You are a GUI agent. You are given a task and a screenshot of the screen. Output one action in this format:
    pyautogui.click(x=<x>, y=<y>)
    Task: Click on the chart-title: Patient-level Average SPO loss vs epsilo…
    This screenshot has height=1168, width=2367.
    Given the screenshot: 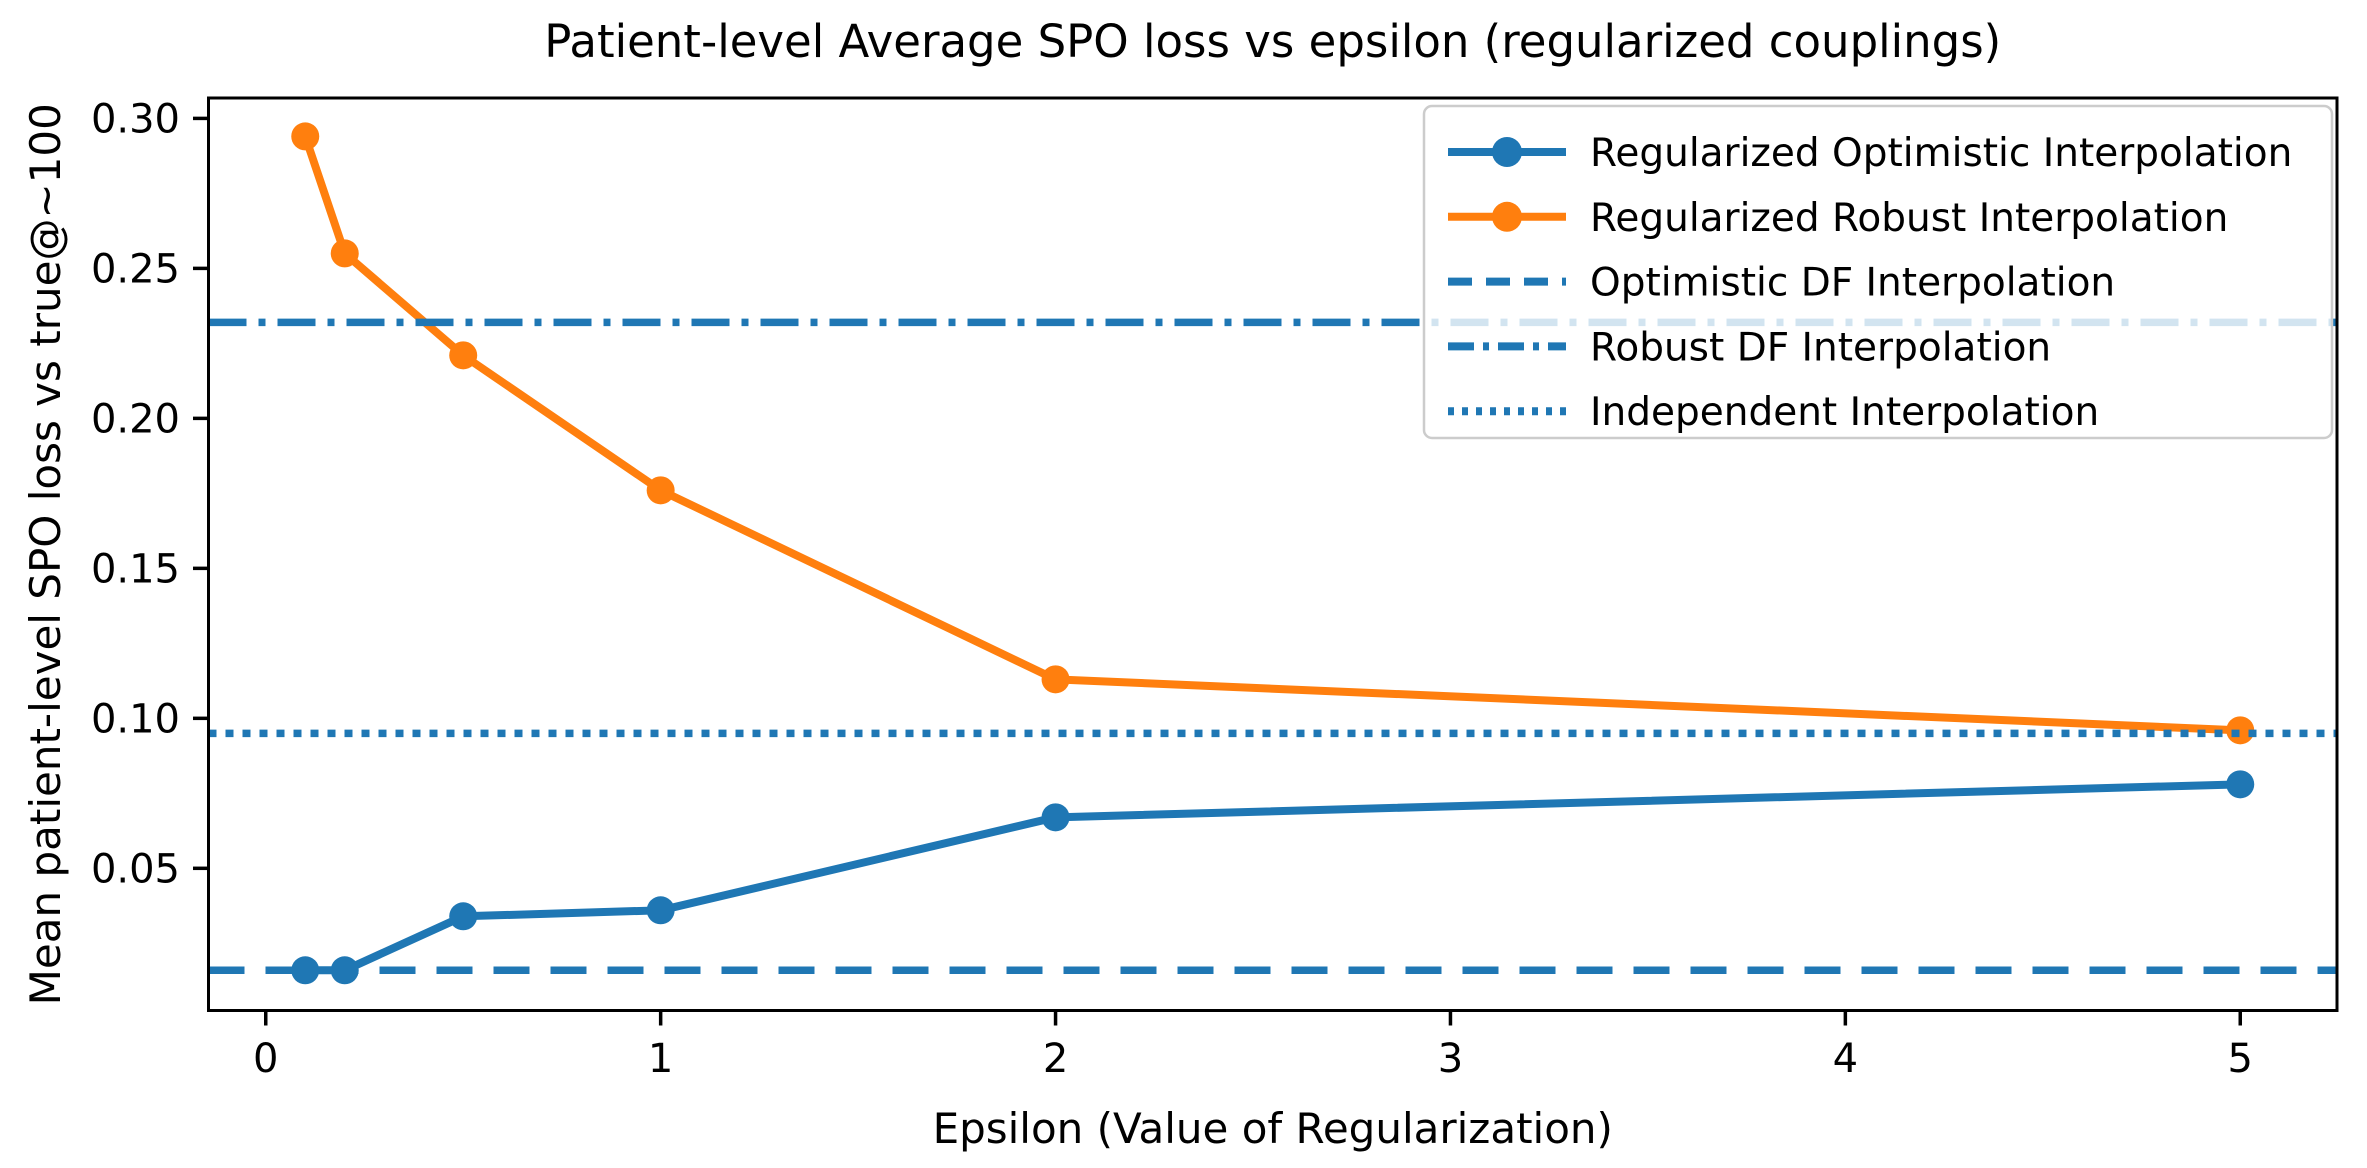 What is the action you would take?
    pyautogui.click(x=1272, y=41)
    